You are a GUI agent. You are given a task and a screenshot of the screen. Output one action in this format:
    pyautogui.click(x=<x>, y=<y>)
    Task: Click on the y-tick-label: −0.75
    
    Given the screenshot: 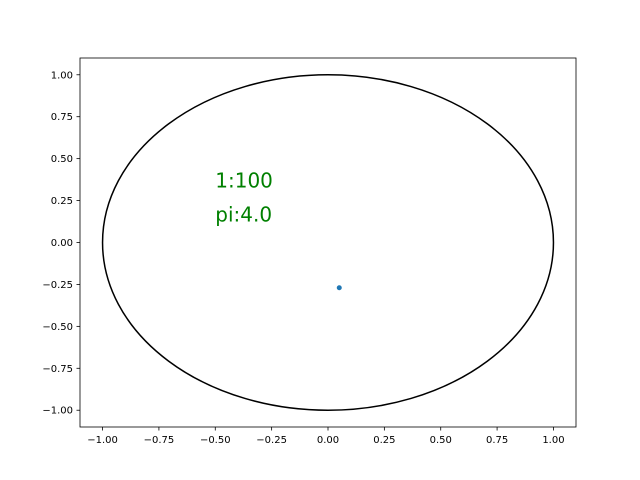 What is the action you would take?
    pyautogui.click(x=57, y=369)
    